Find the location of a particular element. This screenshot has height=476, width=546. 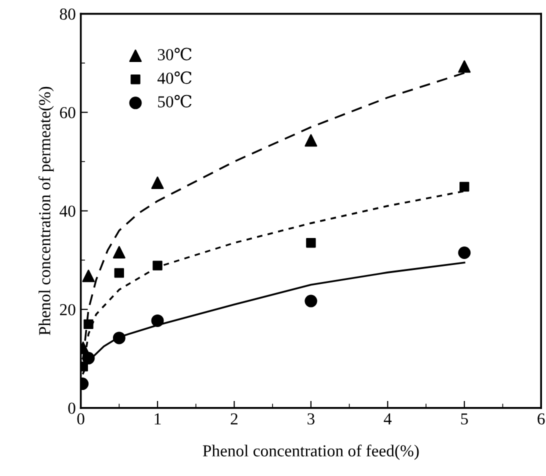

x-tick-label: 2 is located at coordinates (234, 418).